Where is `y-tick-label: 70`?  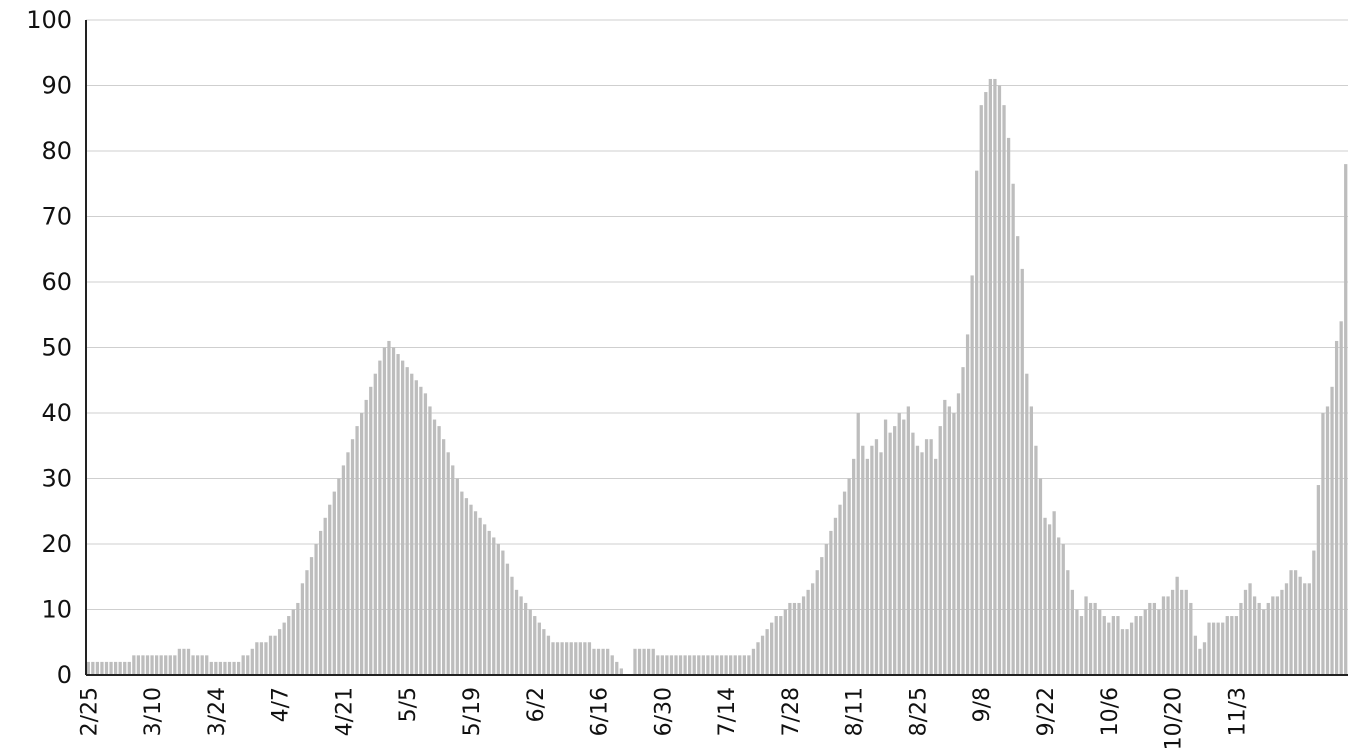
y-tick-label: 70 is located at coordinates (56, 217).